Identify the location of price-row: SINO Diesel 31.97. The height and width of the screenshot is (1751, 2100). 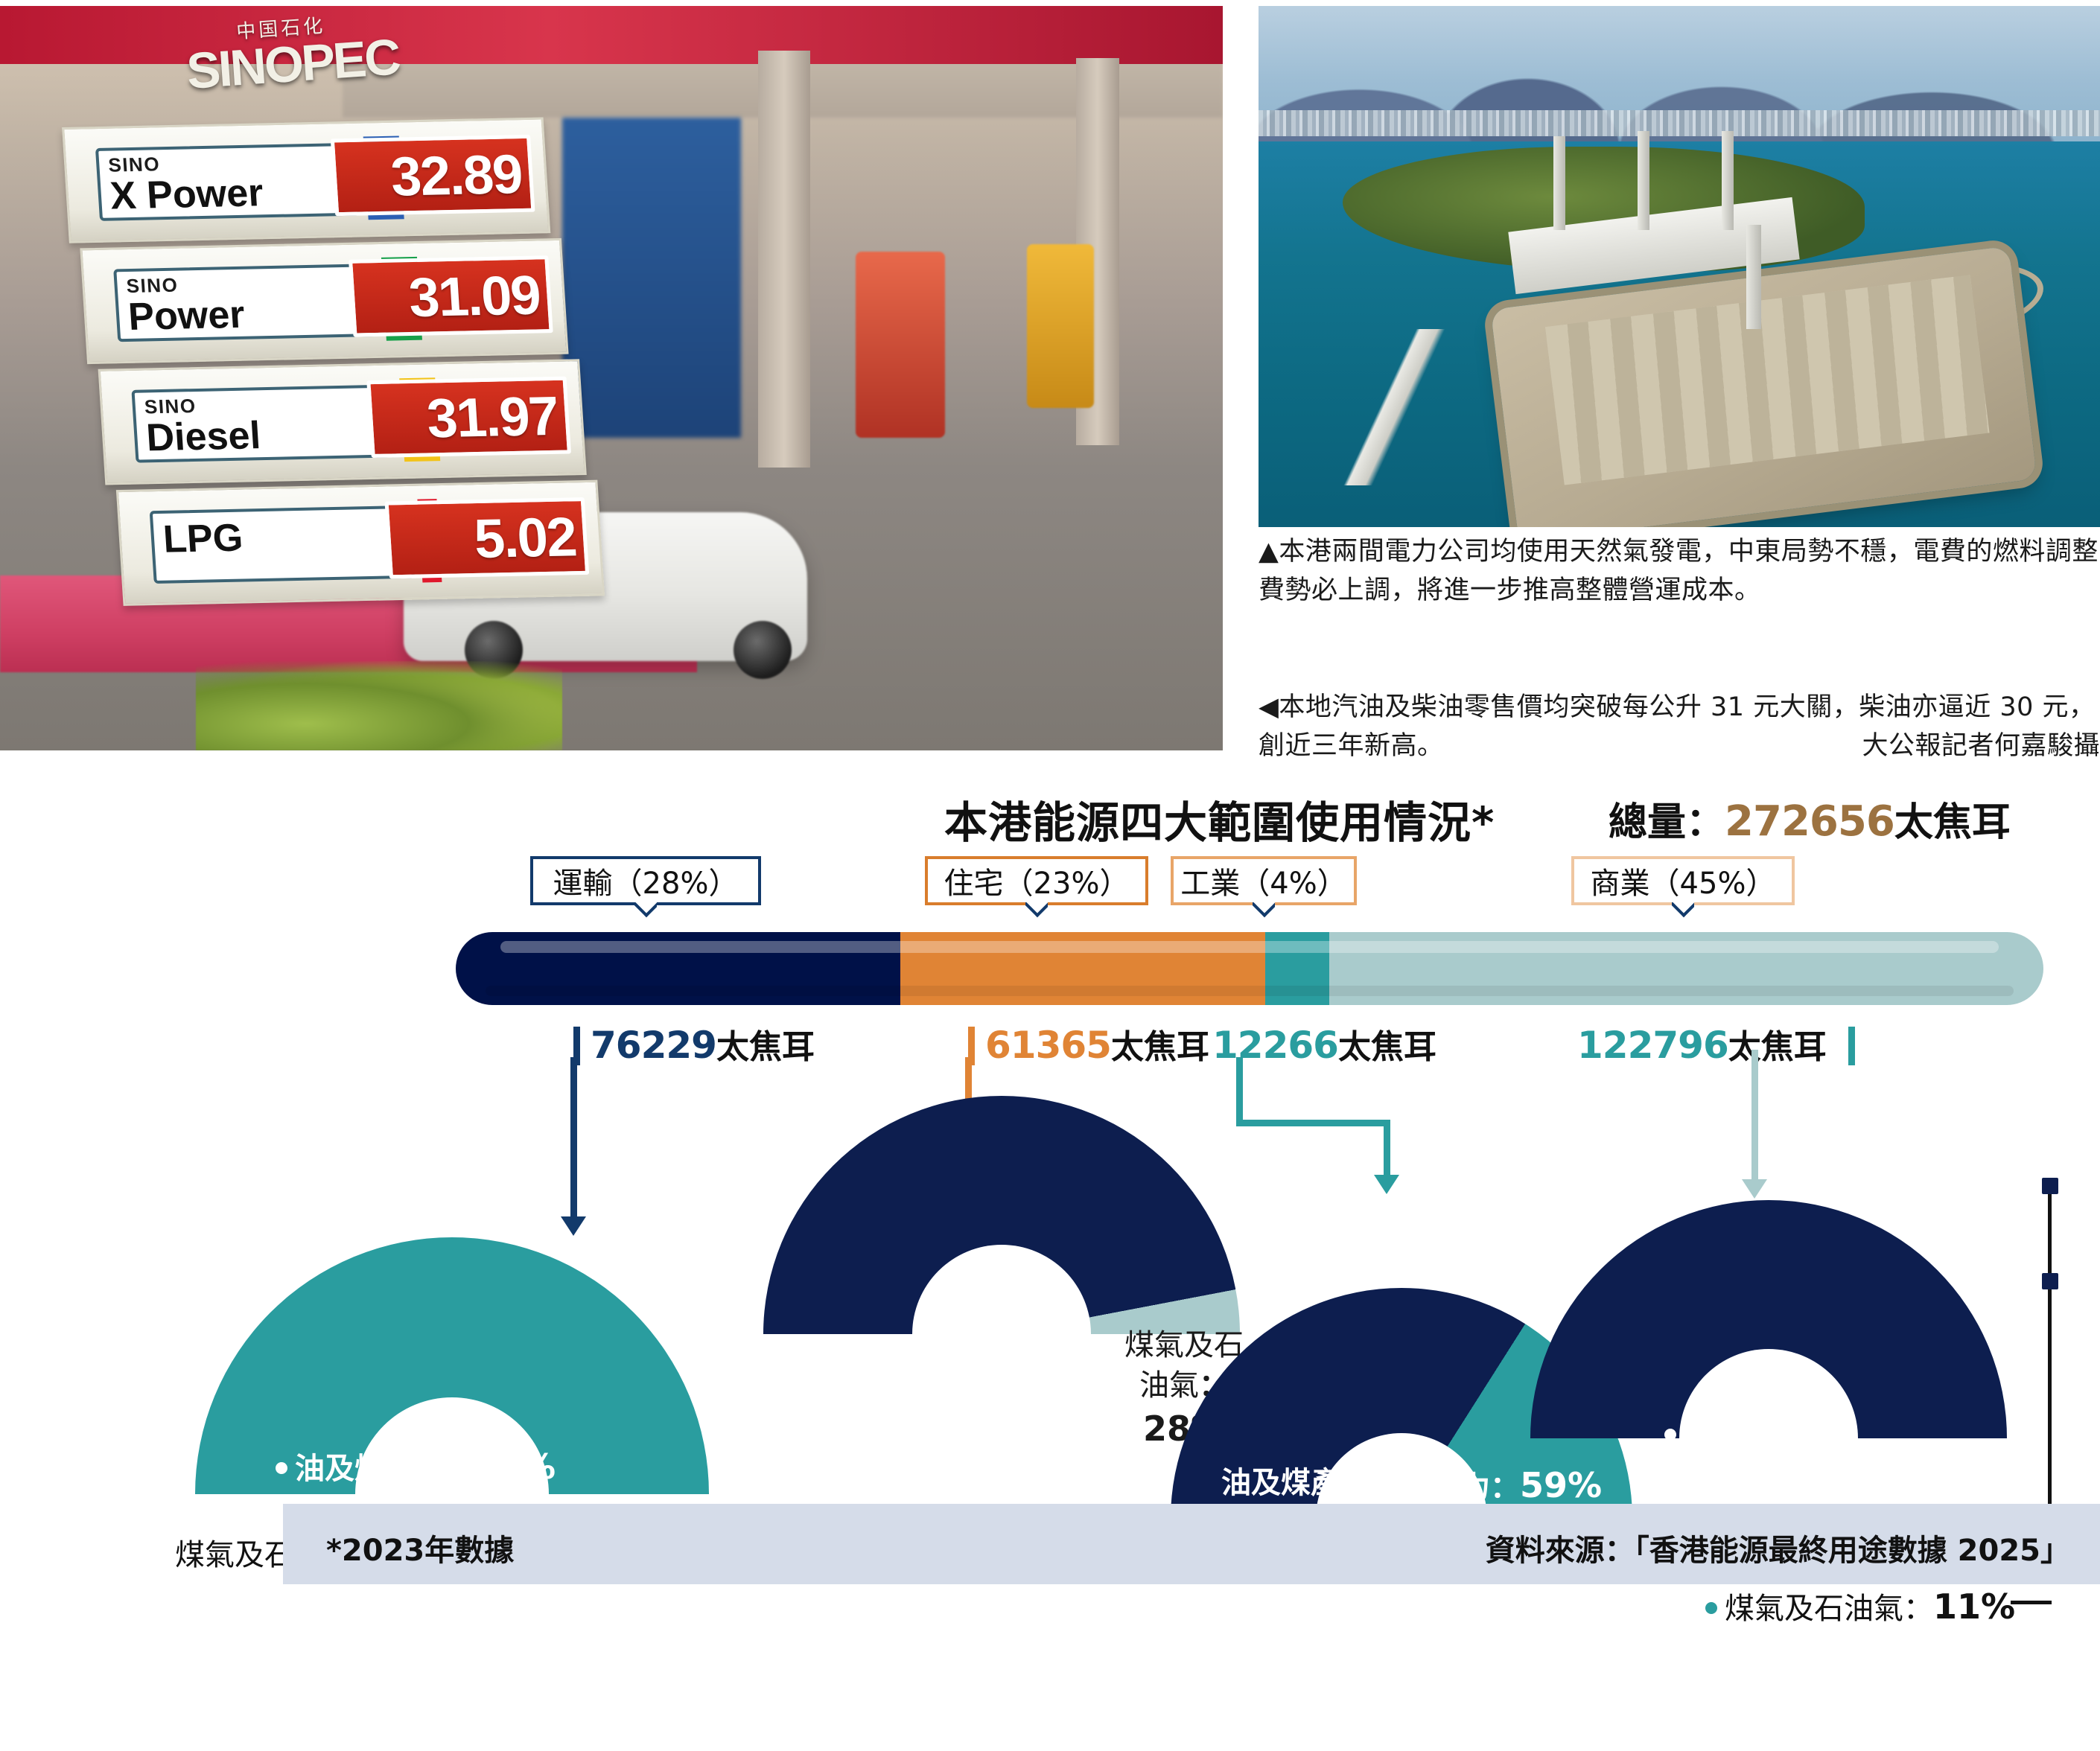
(342, 422).